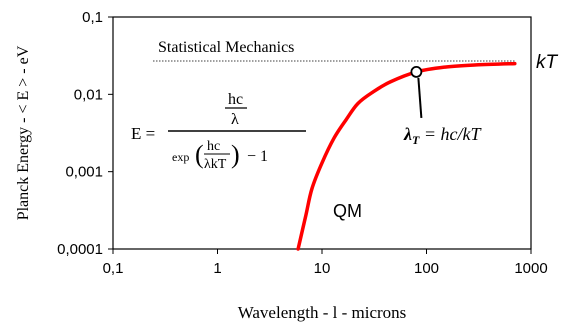 The height and width of the screenshot is (327, 562). What do you see at coordinates (347, 211) in the screenshot?
I see `qm-label: QM` at bounding box center [347, 211].